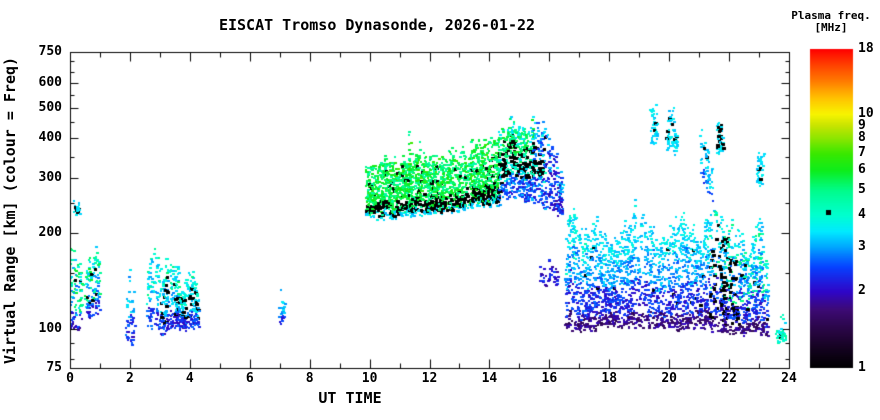 The width and height of the screenshot is (880, 420). I want to click on colorbar-tick-label: 4, so click(862, 214).